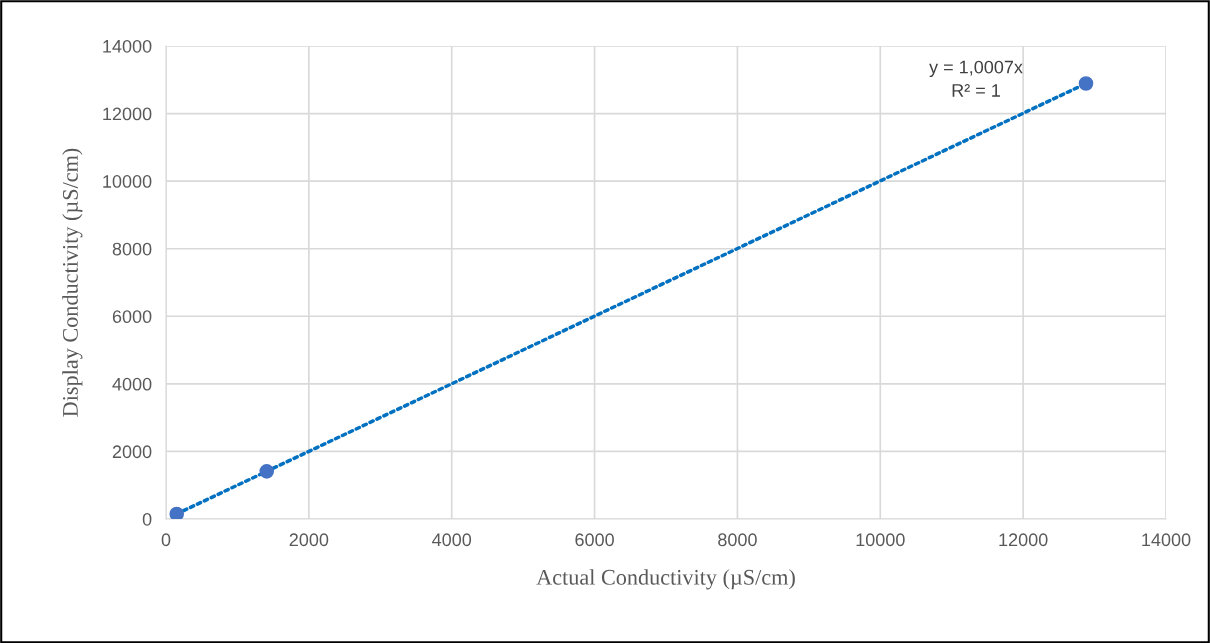  I want to click on x-tick-label: 12000, so click(1023, 540).